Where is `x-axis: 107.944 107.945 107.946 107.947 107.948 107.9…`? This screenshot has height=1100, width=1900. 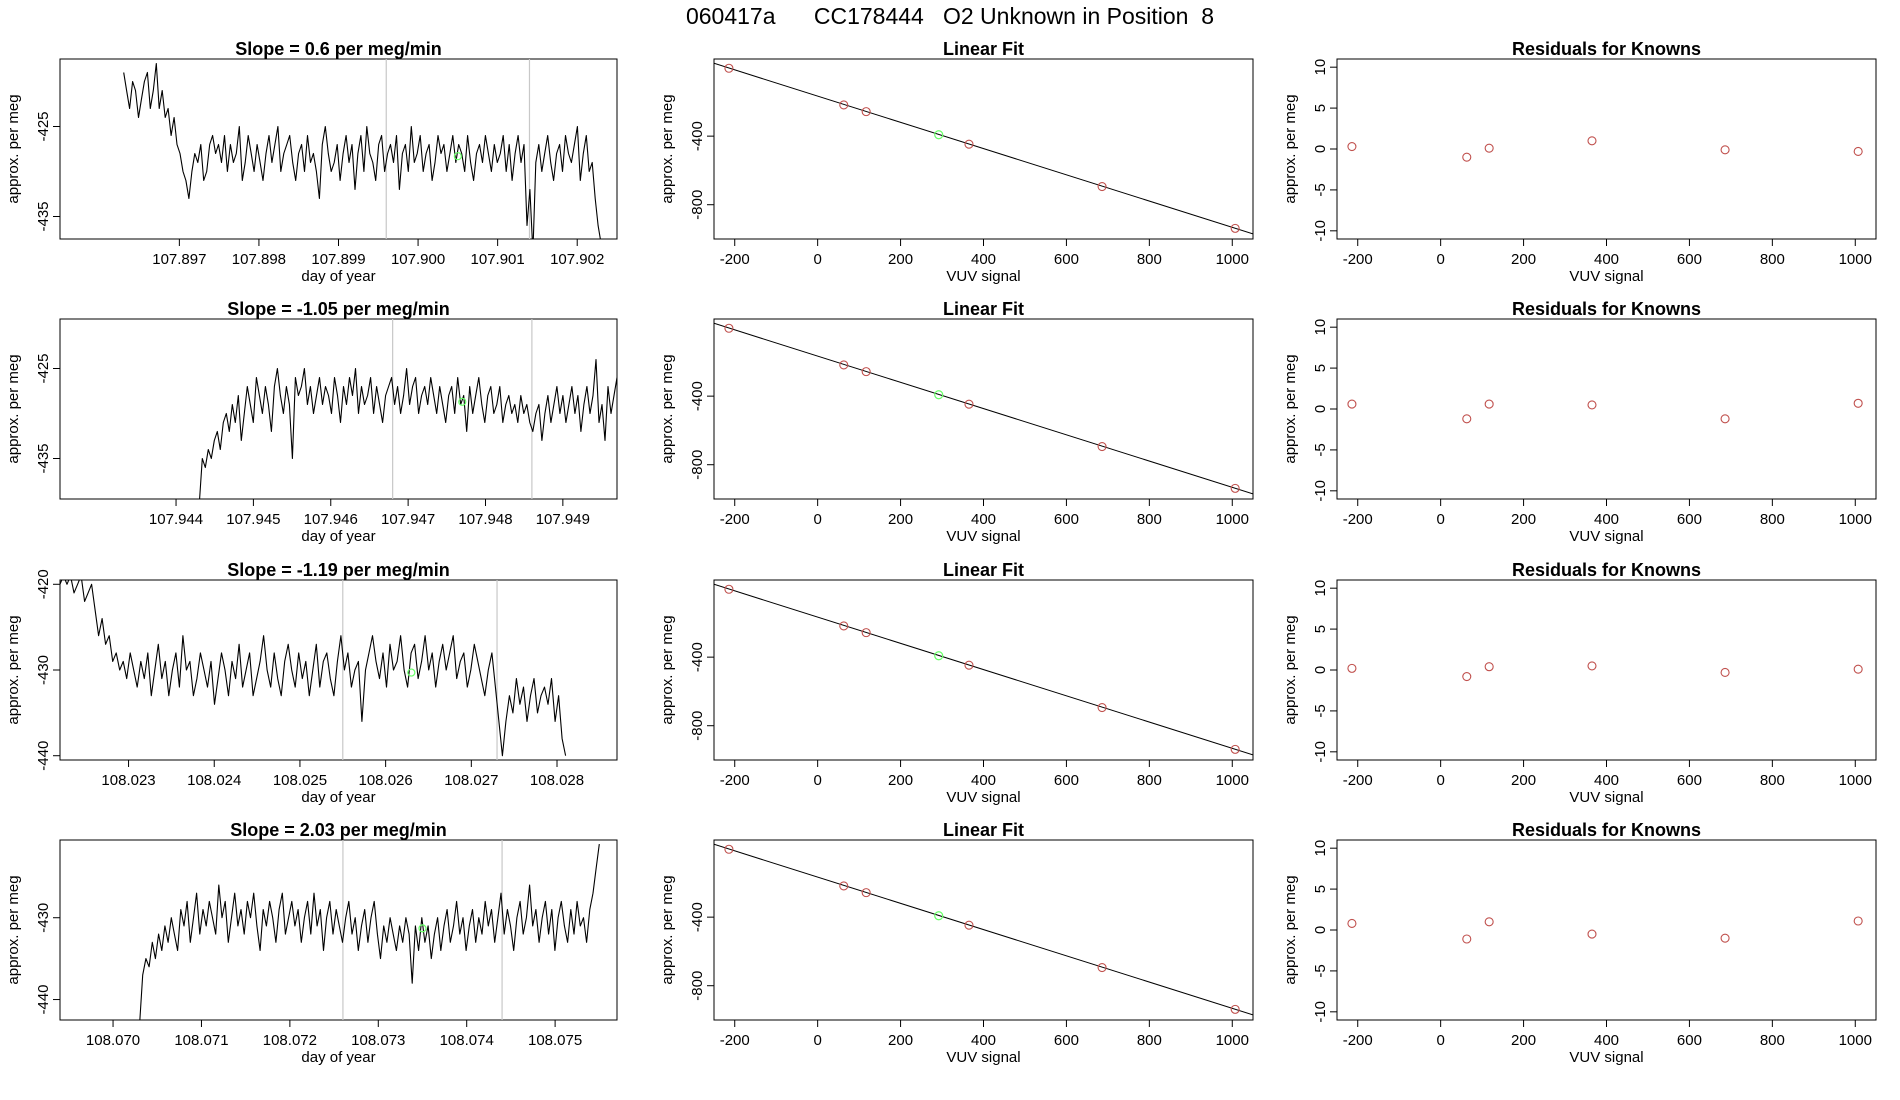
x-axis: 107.944 107.945 107.946 107.947 107.948 107.9… is located at coordinates (369, 513).